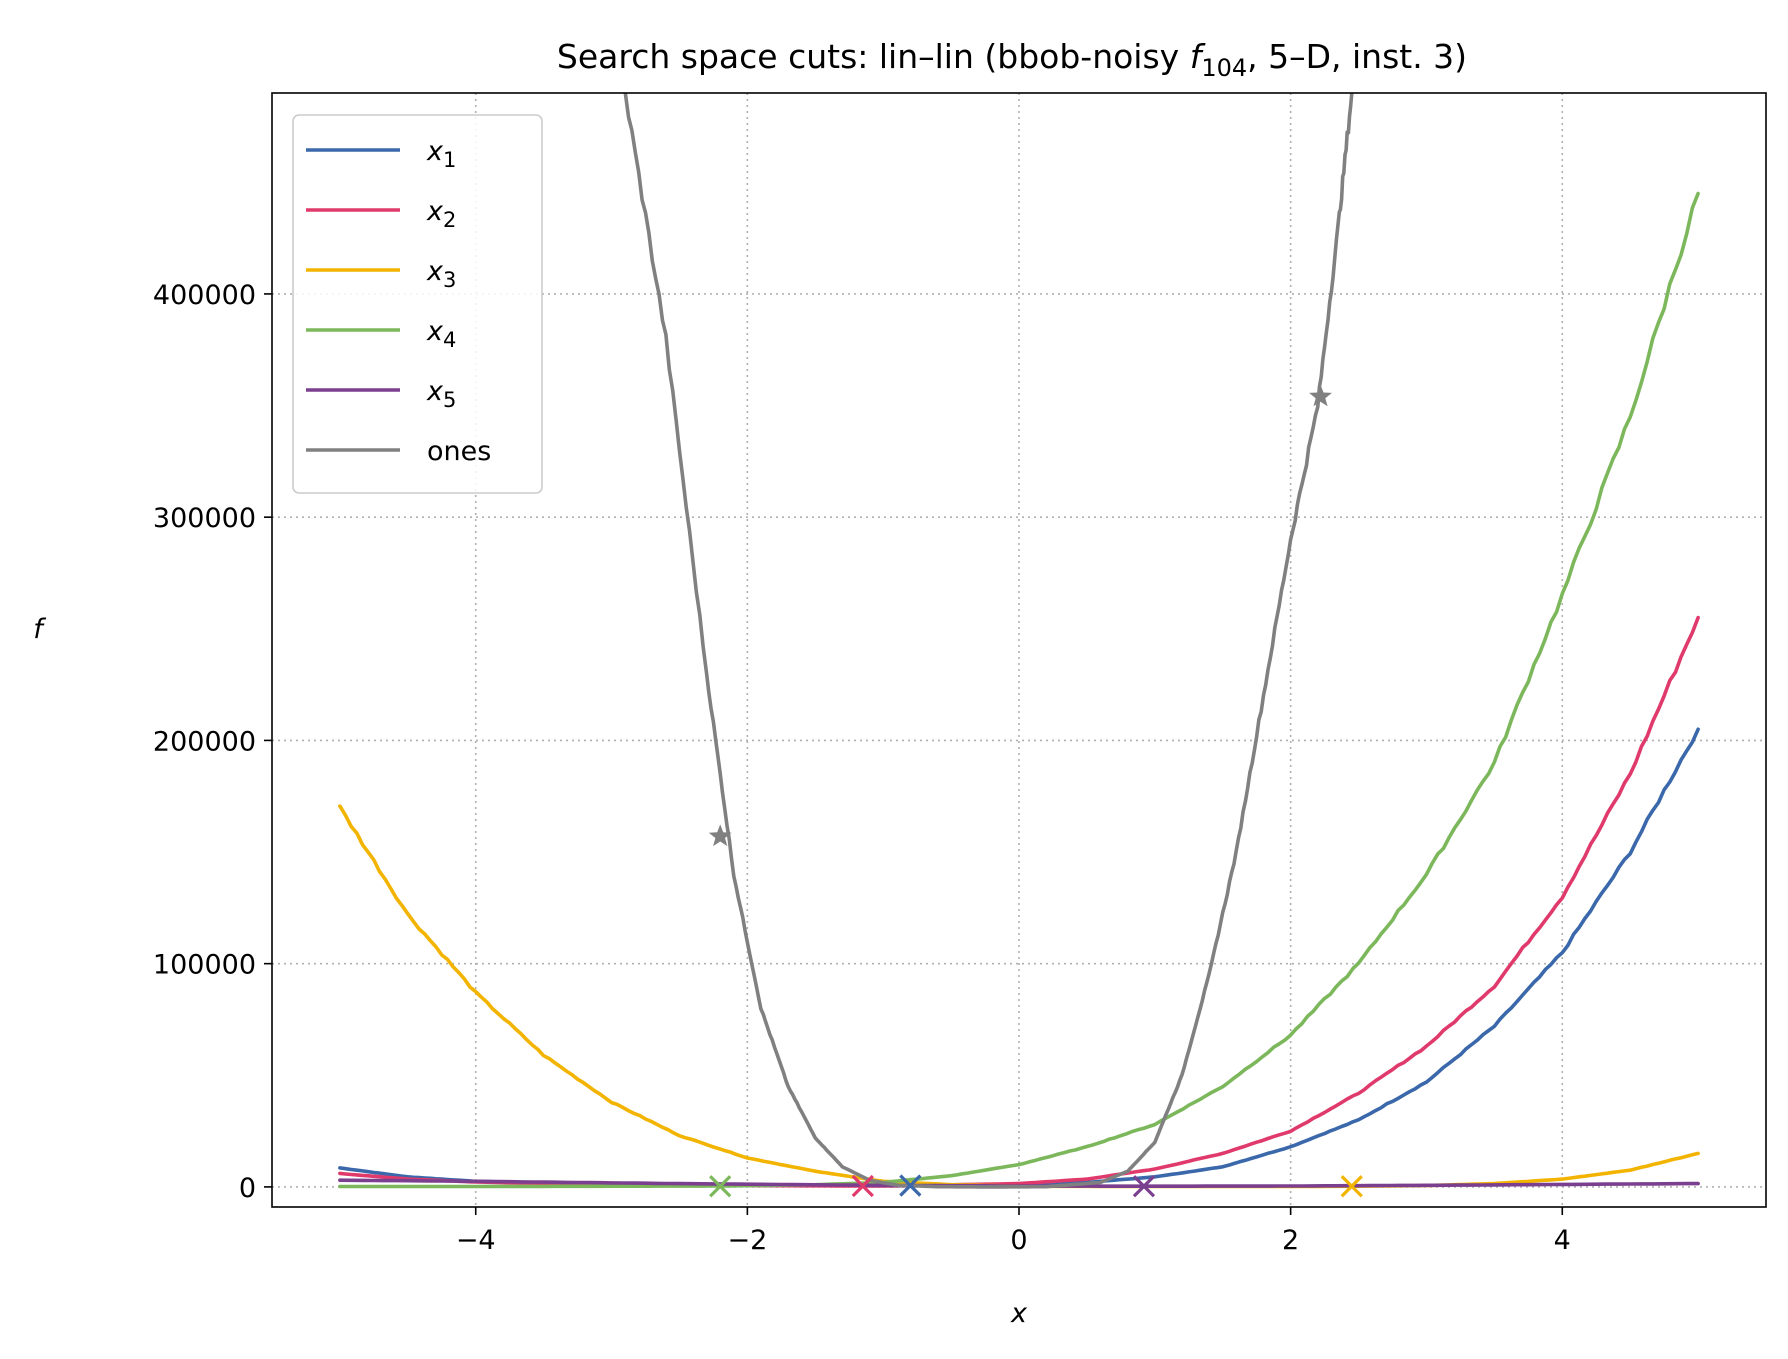 This screenshot has width=1788, height=1359. What do you see at coordinates (204, 741) in the screenshot?
I see `y-tick-label: 200000` at bounding box center [204, 741].